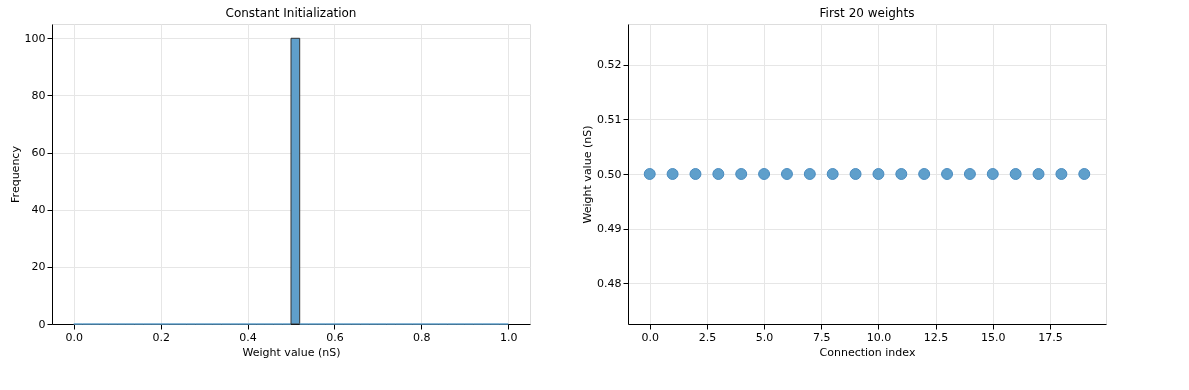  I want to click on x-tick-label: 2.5, so click(707, 337).